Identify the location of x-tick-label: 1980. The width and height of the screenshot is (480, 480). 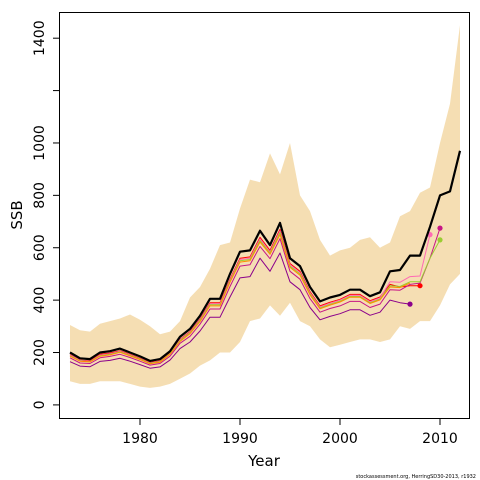
(140, 439).